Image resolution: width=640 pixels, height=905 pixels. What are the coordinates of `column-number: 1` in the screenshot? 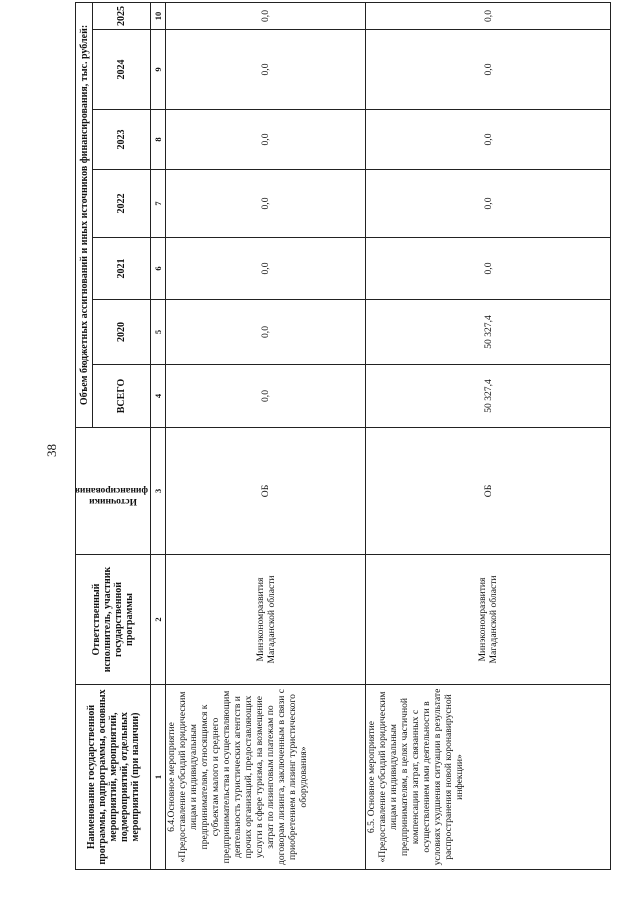 It's located at (158, 777).